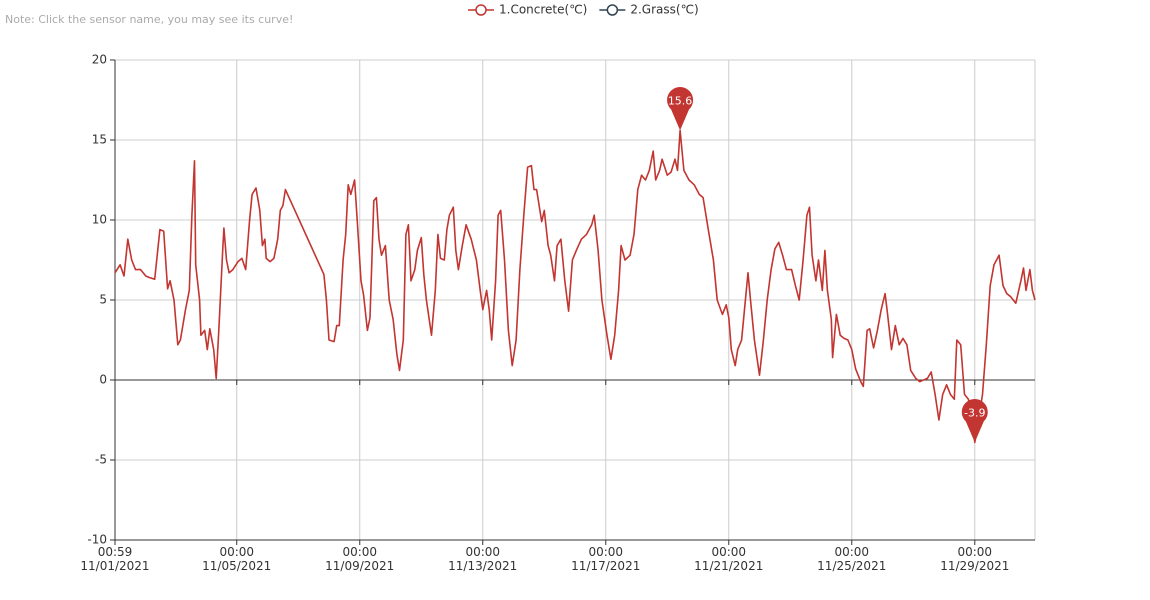 Image resolution: width=1150 pixels, height=600 pixels. What do you see at coordinates (680, 100) in the screenshot?
I see `marker-label: 15.6` at bounding box center [680, 100].